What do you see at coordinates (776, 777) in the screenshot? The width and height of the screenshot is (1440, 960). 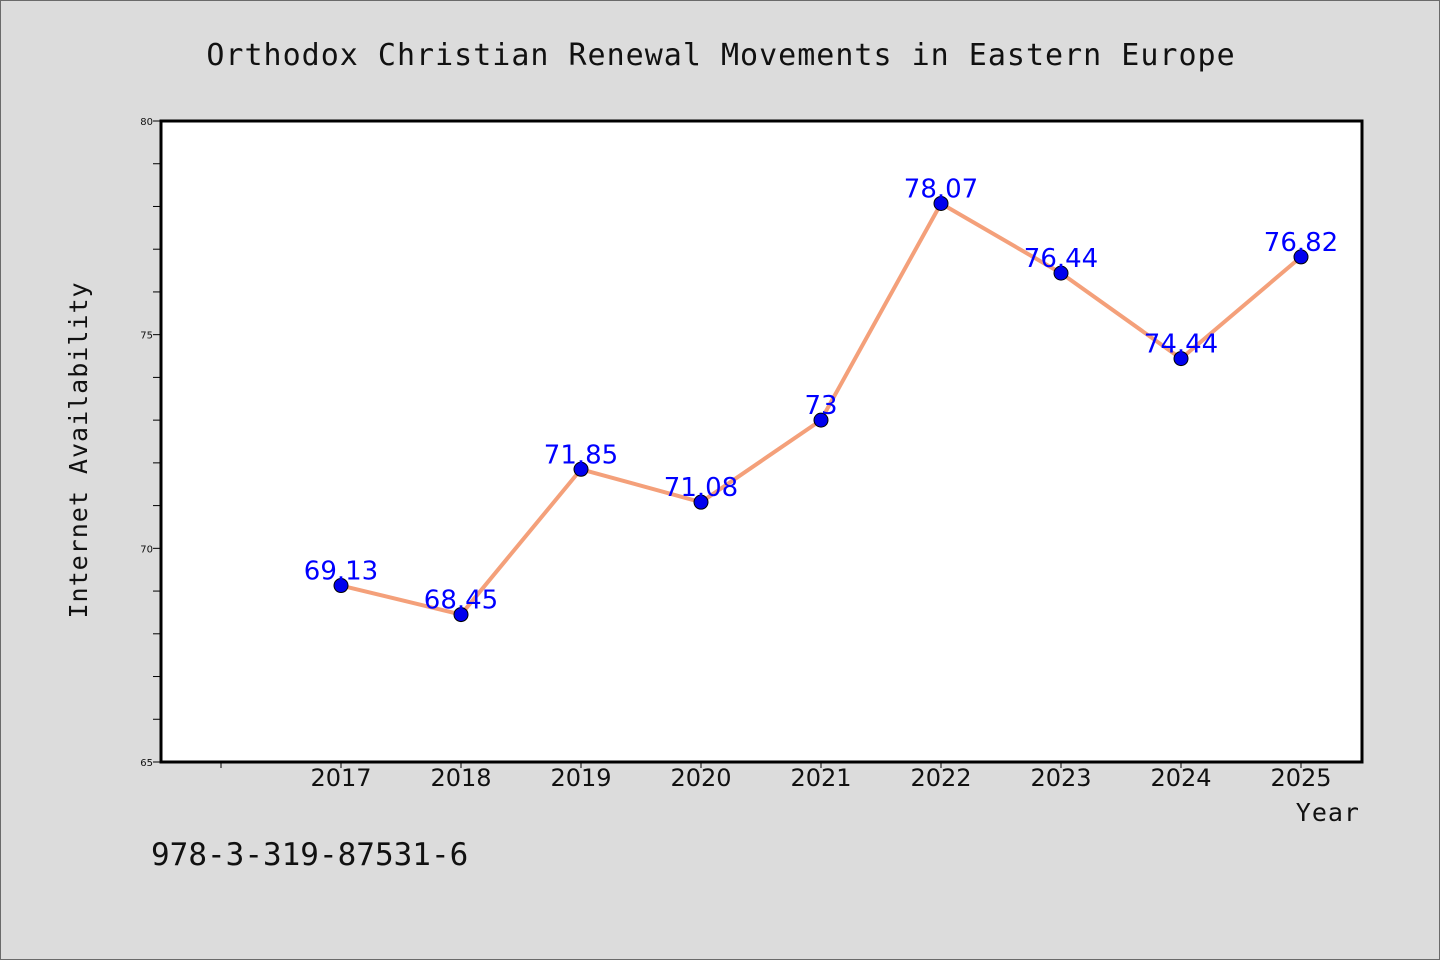 I see `x-axis-ticks: 2017 2018 2019 2020 2021 2022 2023 2024 2025` at bounding box center [776, 777].